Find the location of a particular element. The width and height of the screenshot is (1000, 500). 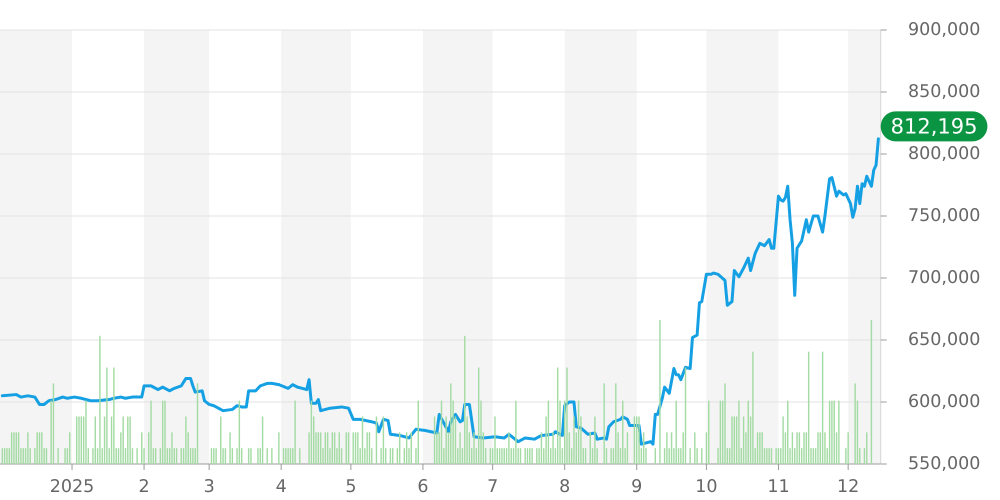

x-tick-label: 12 is located at coordinates (848, 487).